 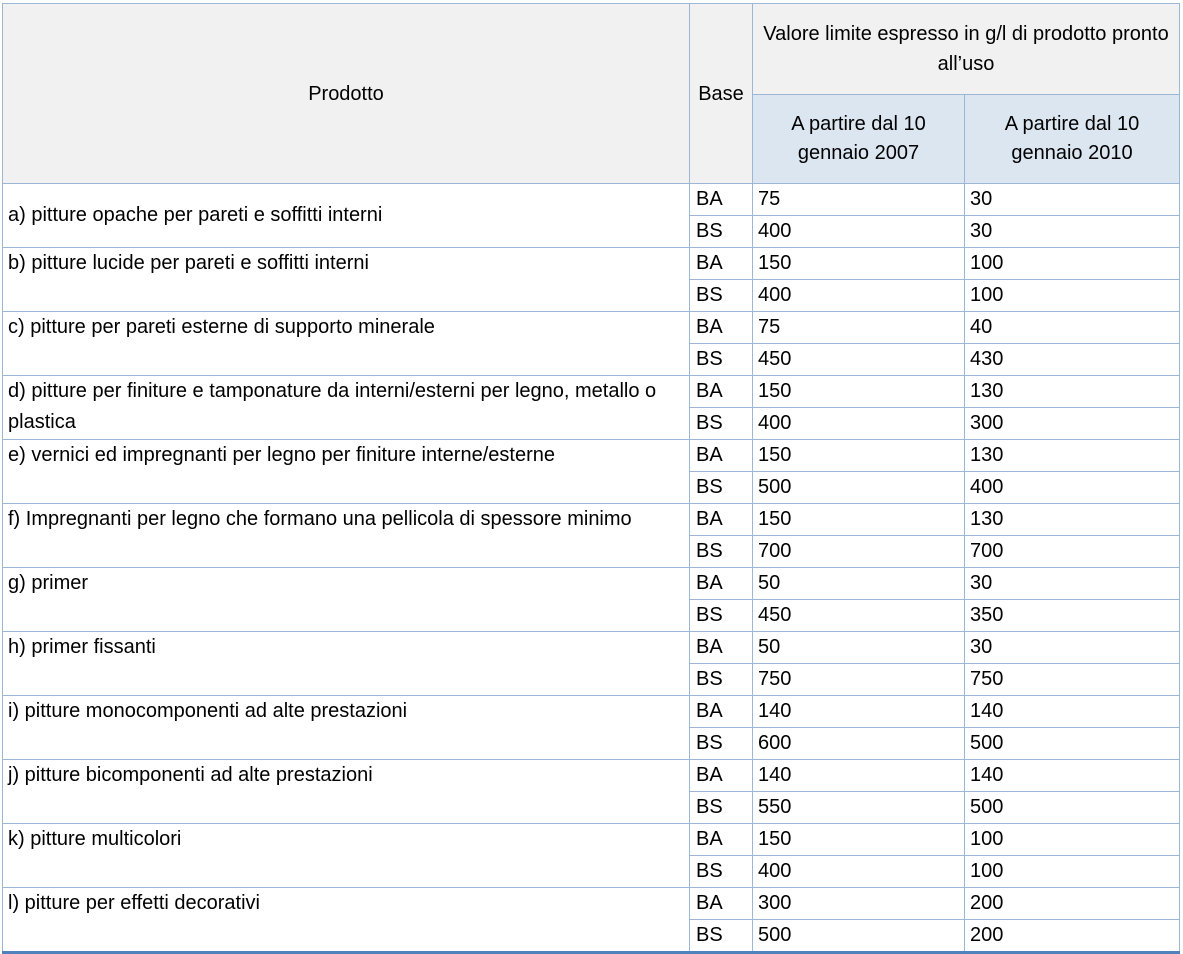 What do you see at coordinates (1072, 551) in the screenshot?
I see `value-2010-cell: 700` at bounding box center [1072, 551].